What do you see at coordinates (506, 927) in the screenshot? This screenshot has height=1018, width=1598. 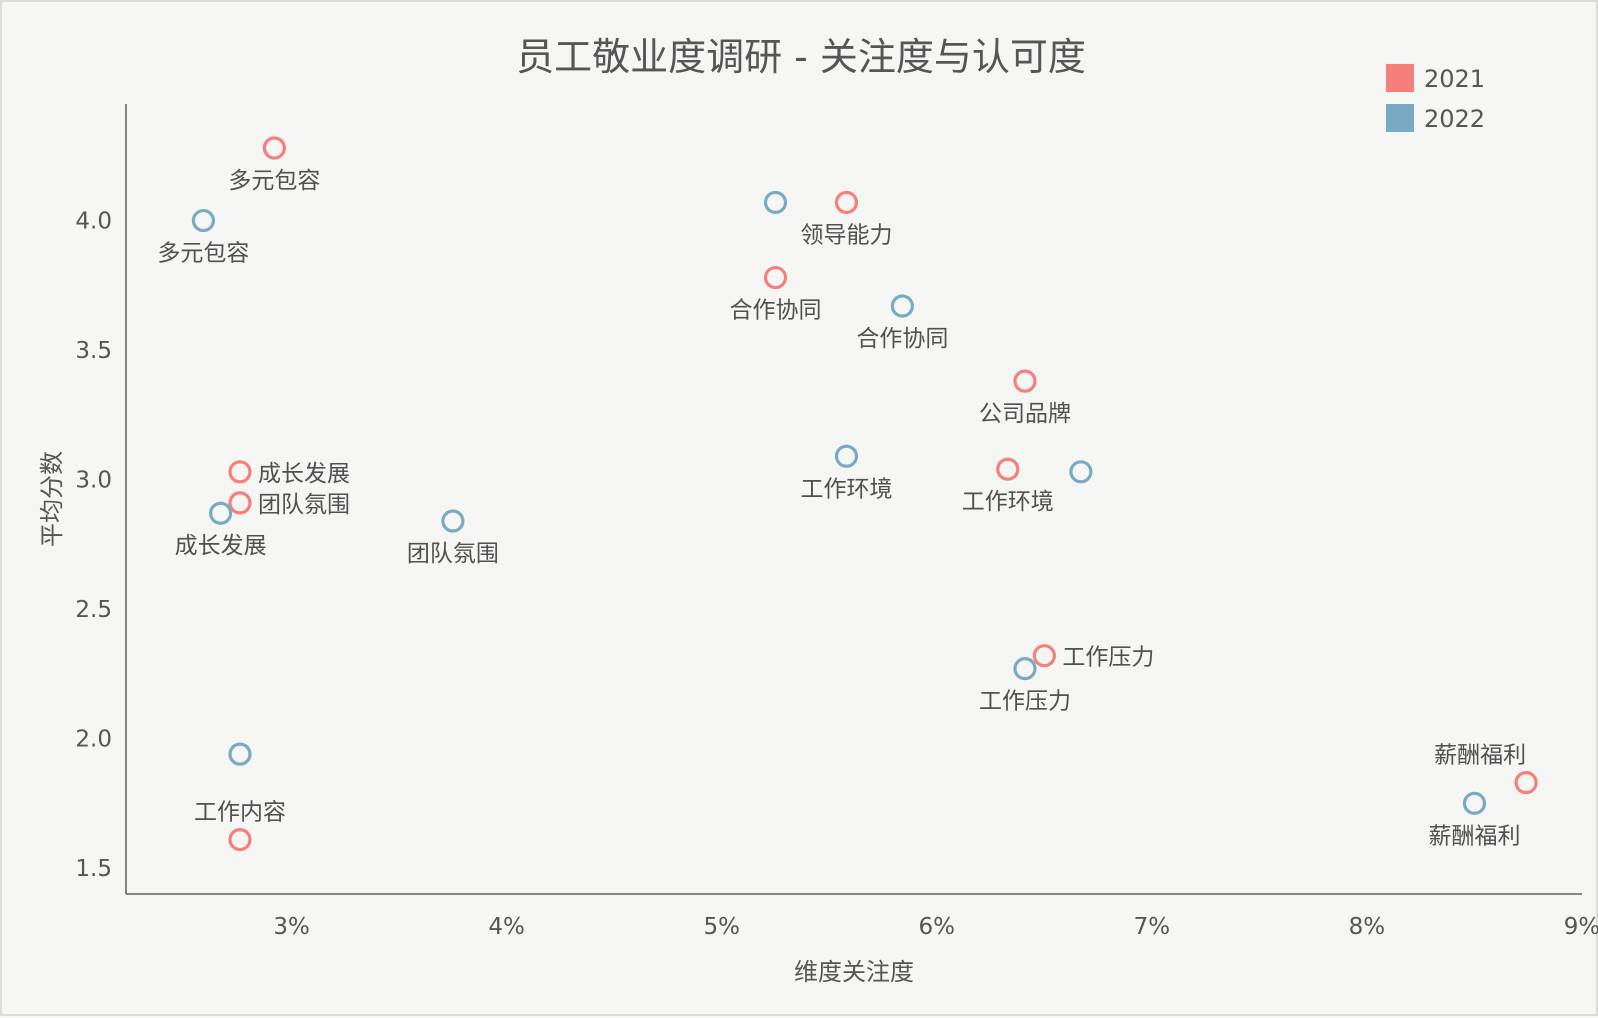 I see `x-tick-label: 4%` at bounding box center [506, 927].